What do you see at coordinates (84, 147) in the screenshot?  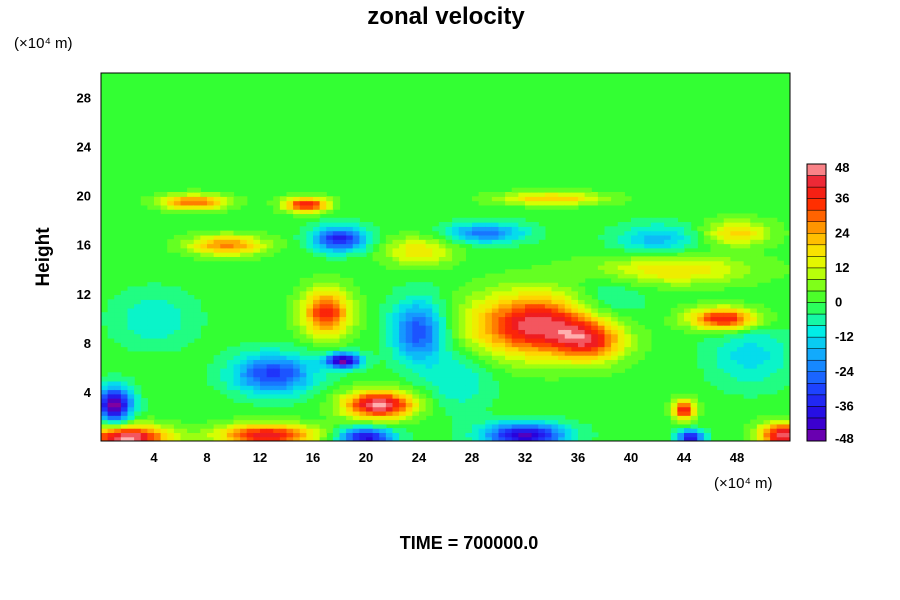 I see `y-tick-label: 24` at bounding box center [84, 147].